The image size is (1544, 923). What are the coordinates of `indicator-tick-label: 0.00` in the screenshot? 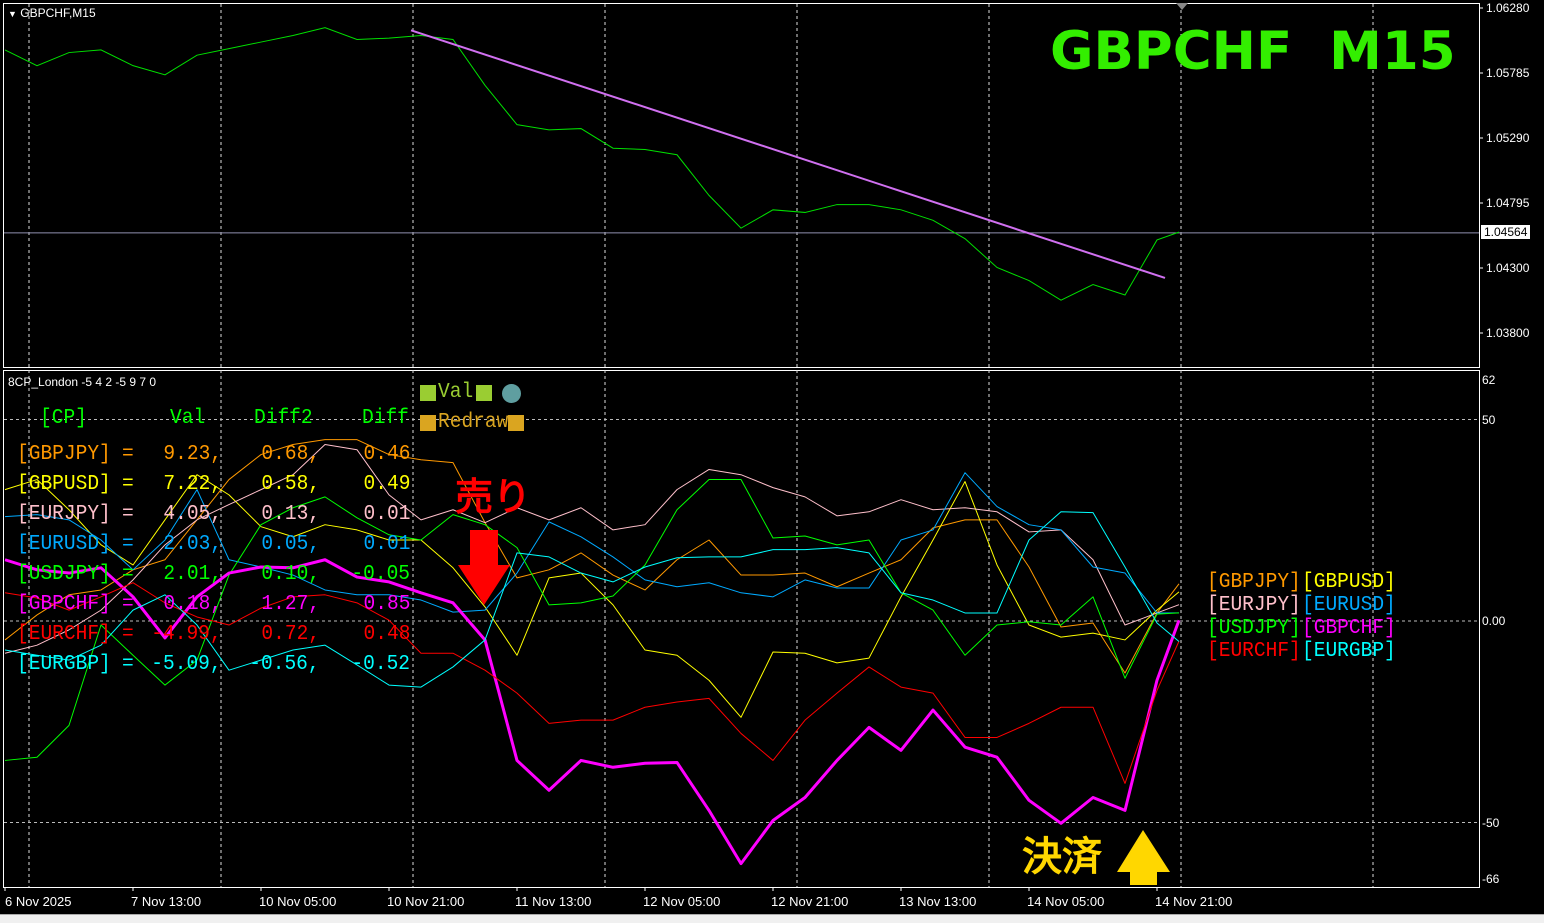 It's located at (1494, 621).